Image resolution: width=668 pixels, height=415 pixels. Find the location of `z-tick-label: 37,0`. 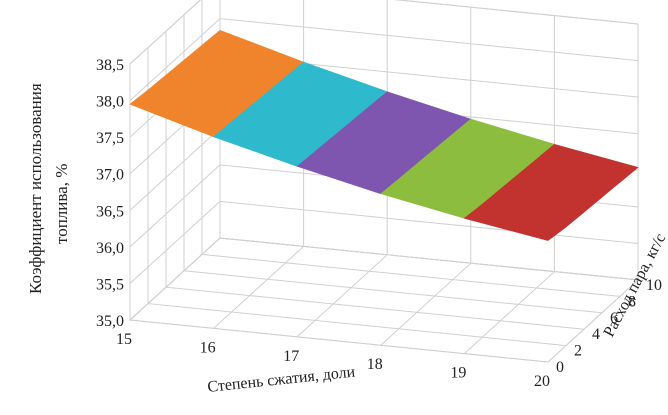

z-tick-label: 37,0 is located at coordinates (110, 175).